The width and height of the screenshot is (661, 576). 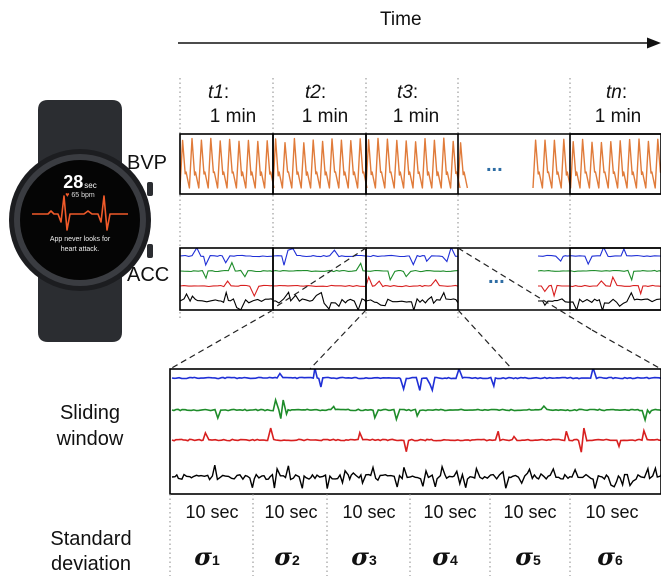 What do you see at coordinates (364, 556) in the screenshot?
I see `sigma-3: σ3` at bounding box center [364, 556].